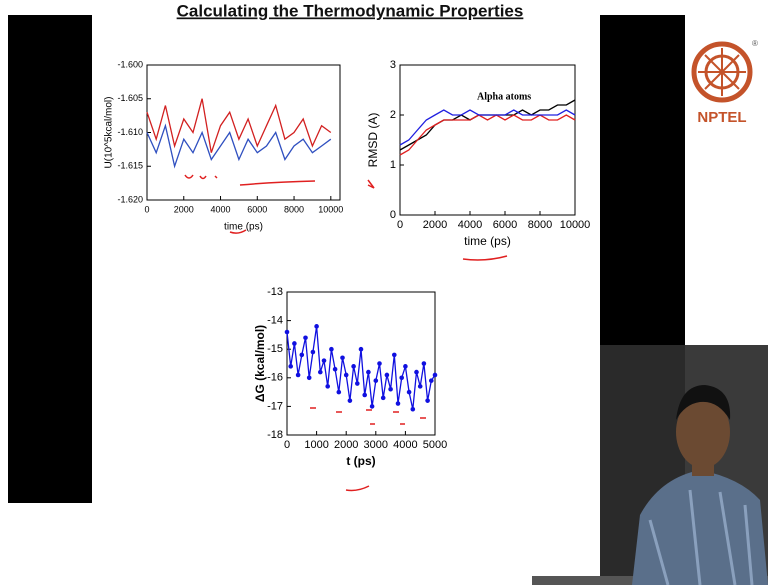 The width and height of the screenshot is (768, 585). What do you see at coordinates (393, 215) in the screenshot?
I see `y-tick-label: 0` at bounding box center [393, 215].